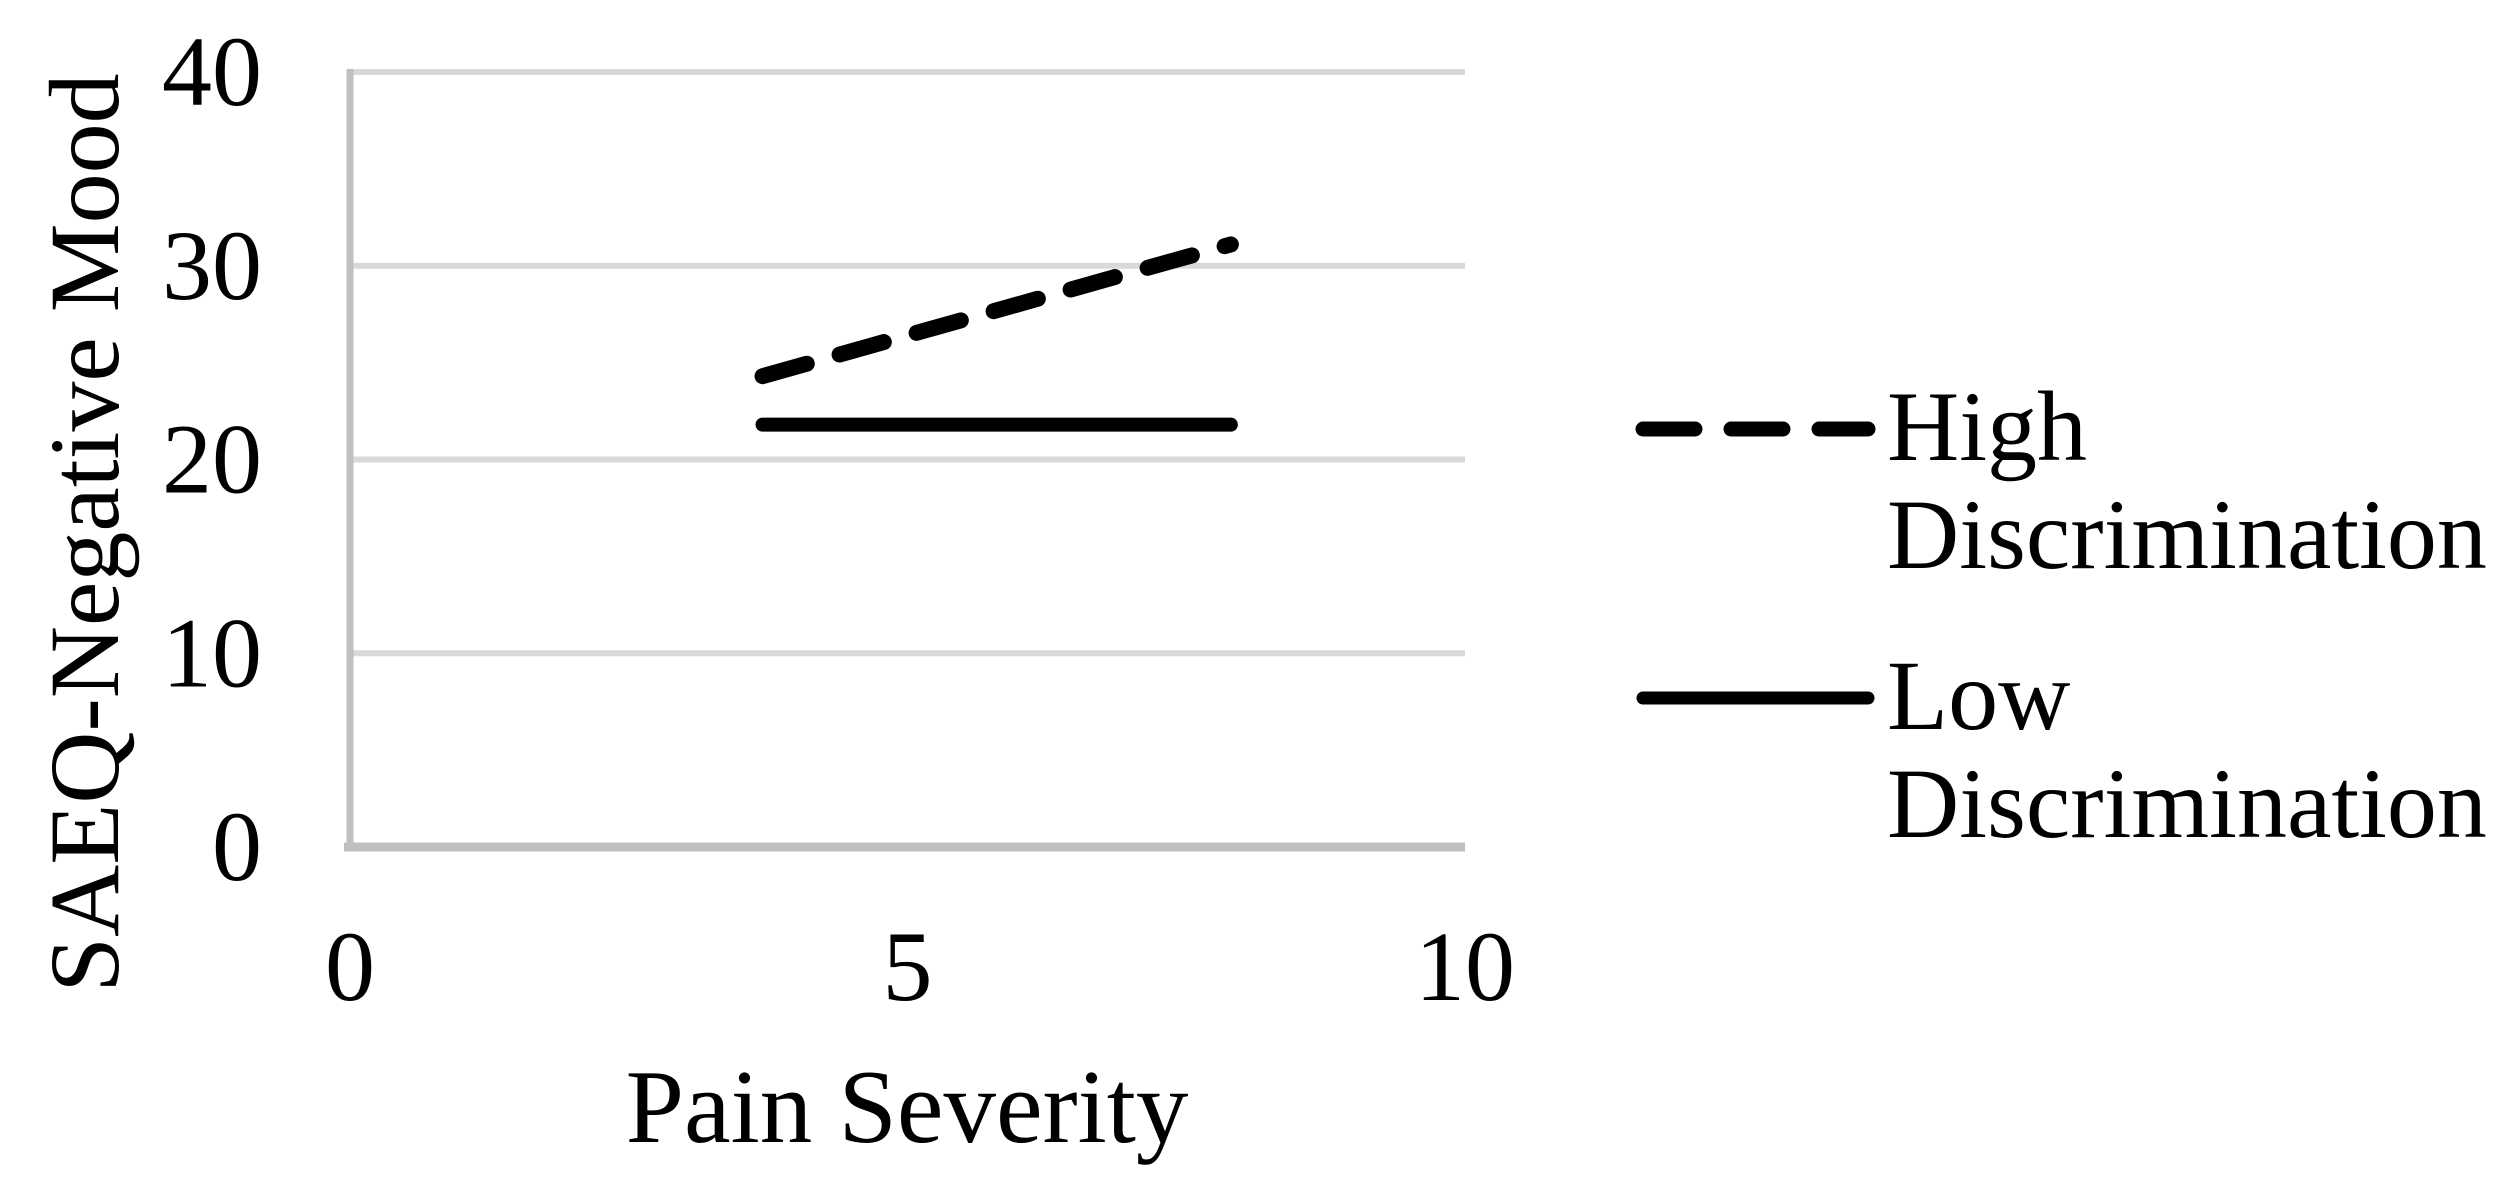  I want to click on y-axis-tick-labels: 0 10 20 30 40, so click(212, 459).